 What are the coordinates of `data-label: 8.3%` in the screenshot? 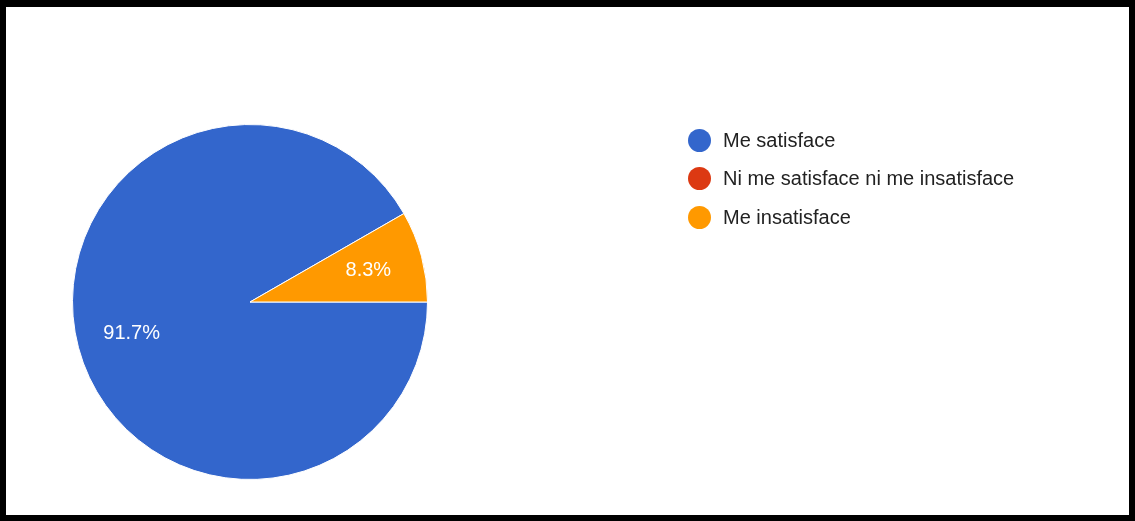 It's located at (368, 268).